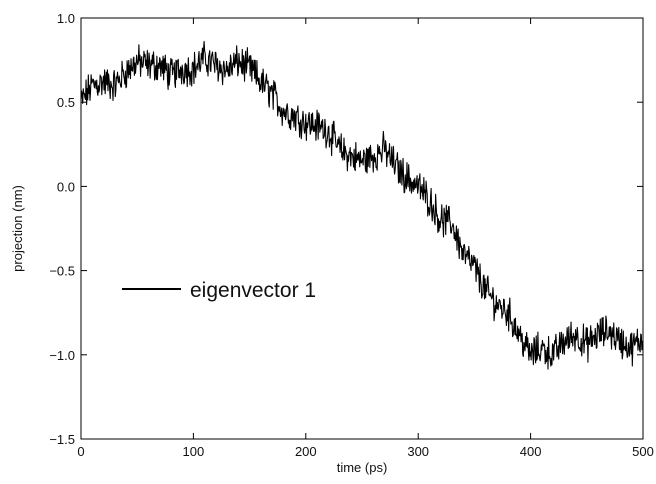 The height and width of the screenshot is (484, 656). Describe the element at coordinates (66, 186) in the screenshot. I see `y-tick-label: 0.0` at that location.